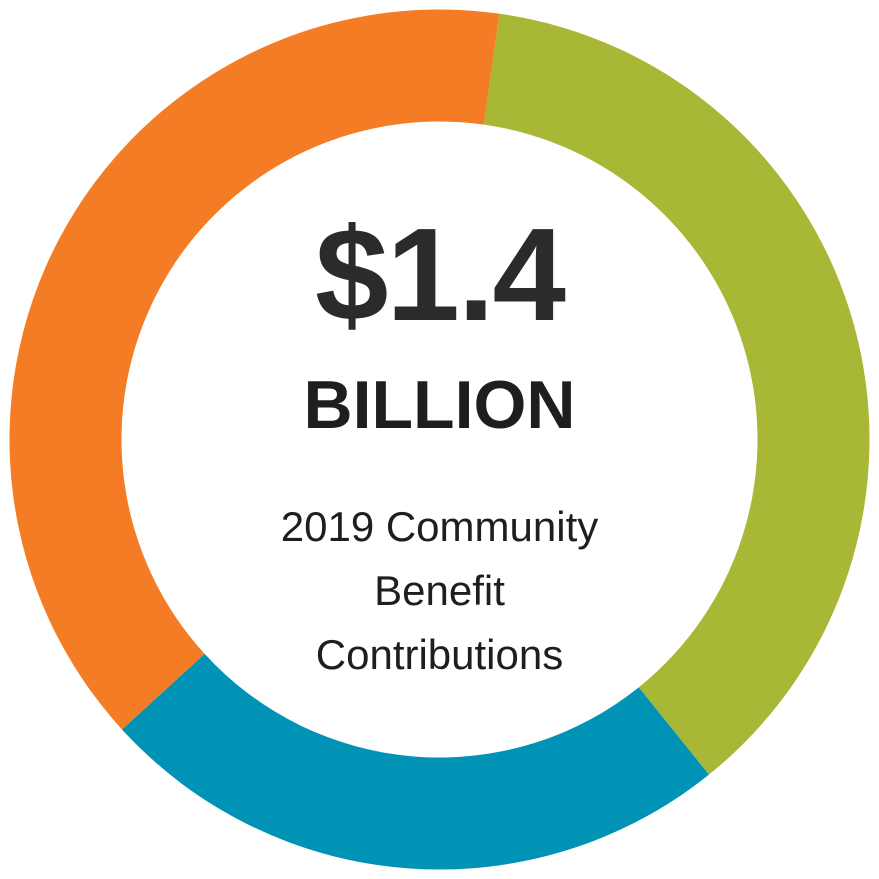  I want to click on caption-line-3: Contributions, so click(439, 654).